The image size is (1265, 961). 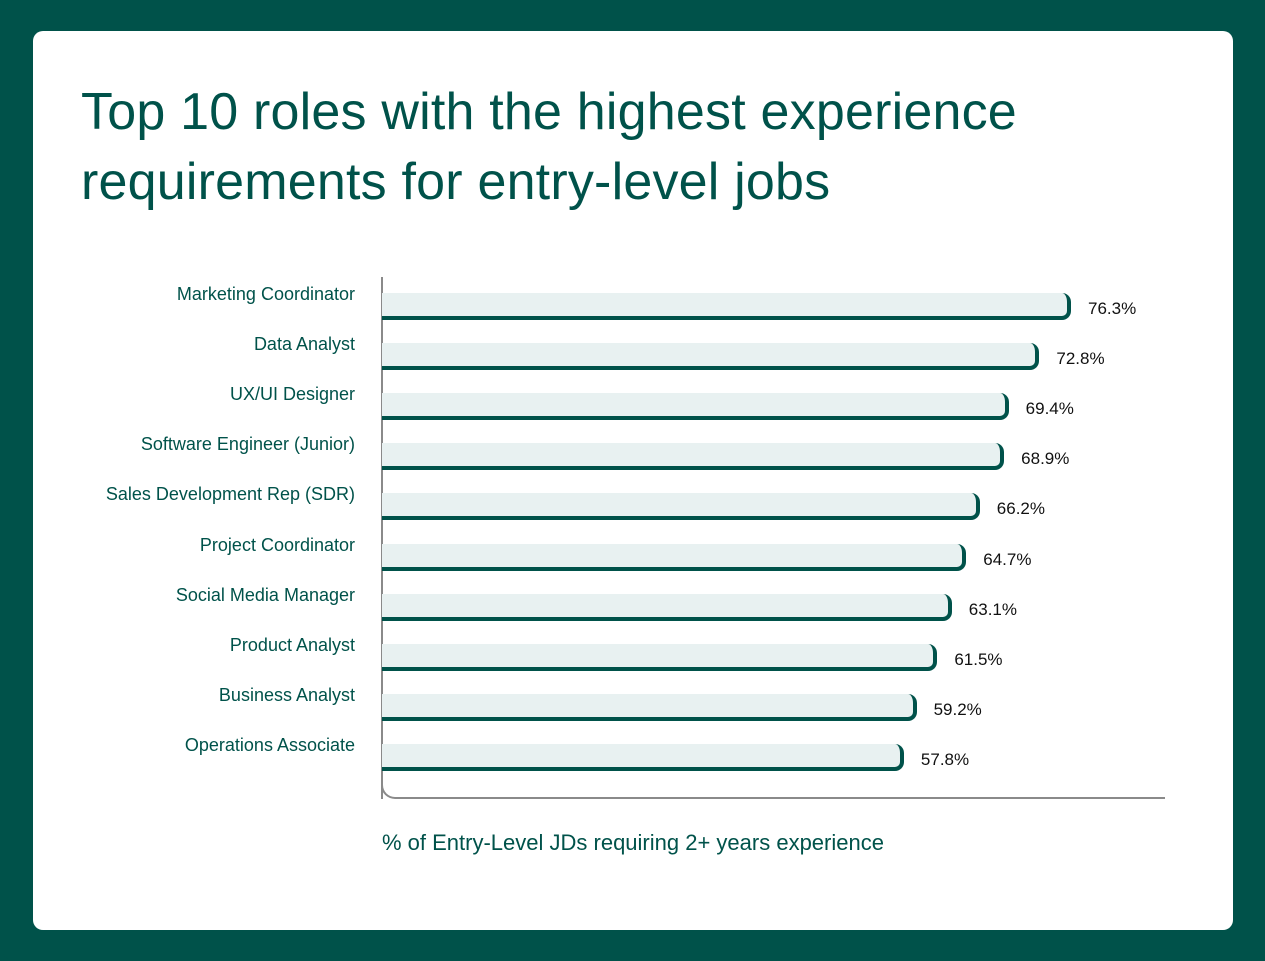 I want to click on value-label: 68.9%, so click(x=1045, y=459).